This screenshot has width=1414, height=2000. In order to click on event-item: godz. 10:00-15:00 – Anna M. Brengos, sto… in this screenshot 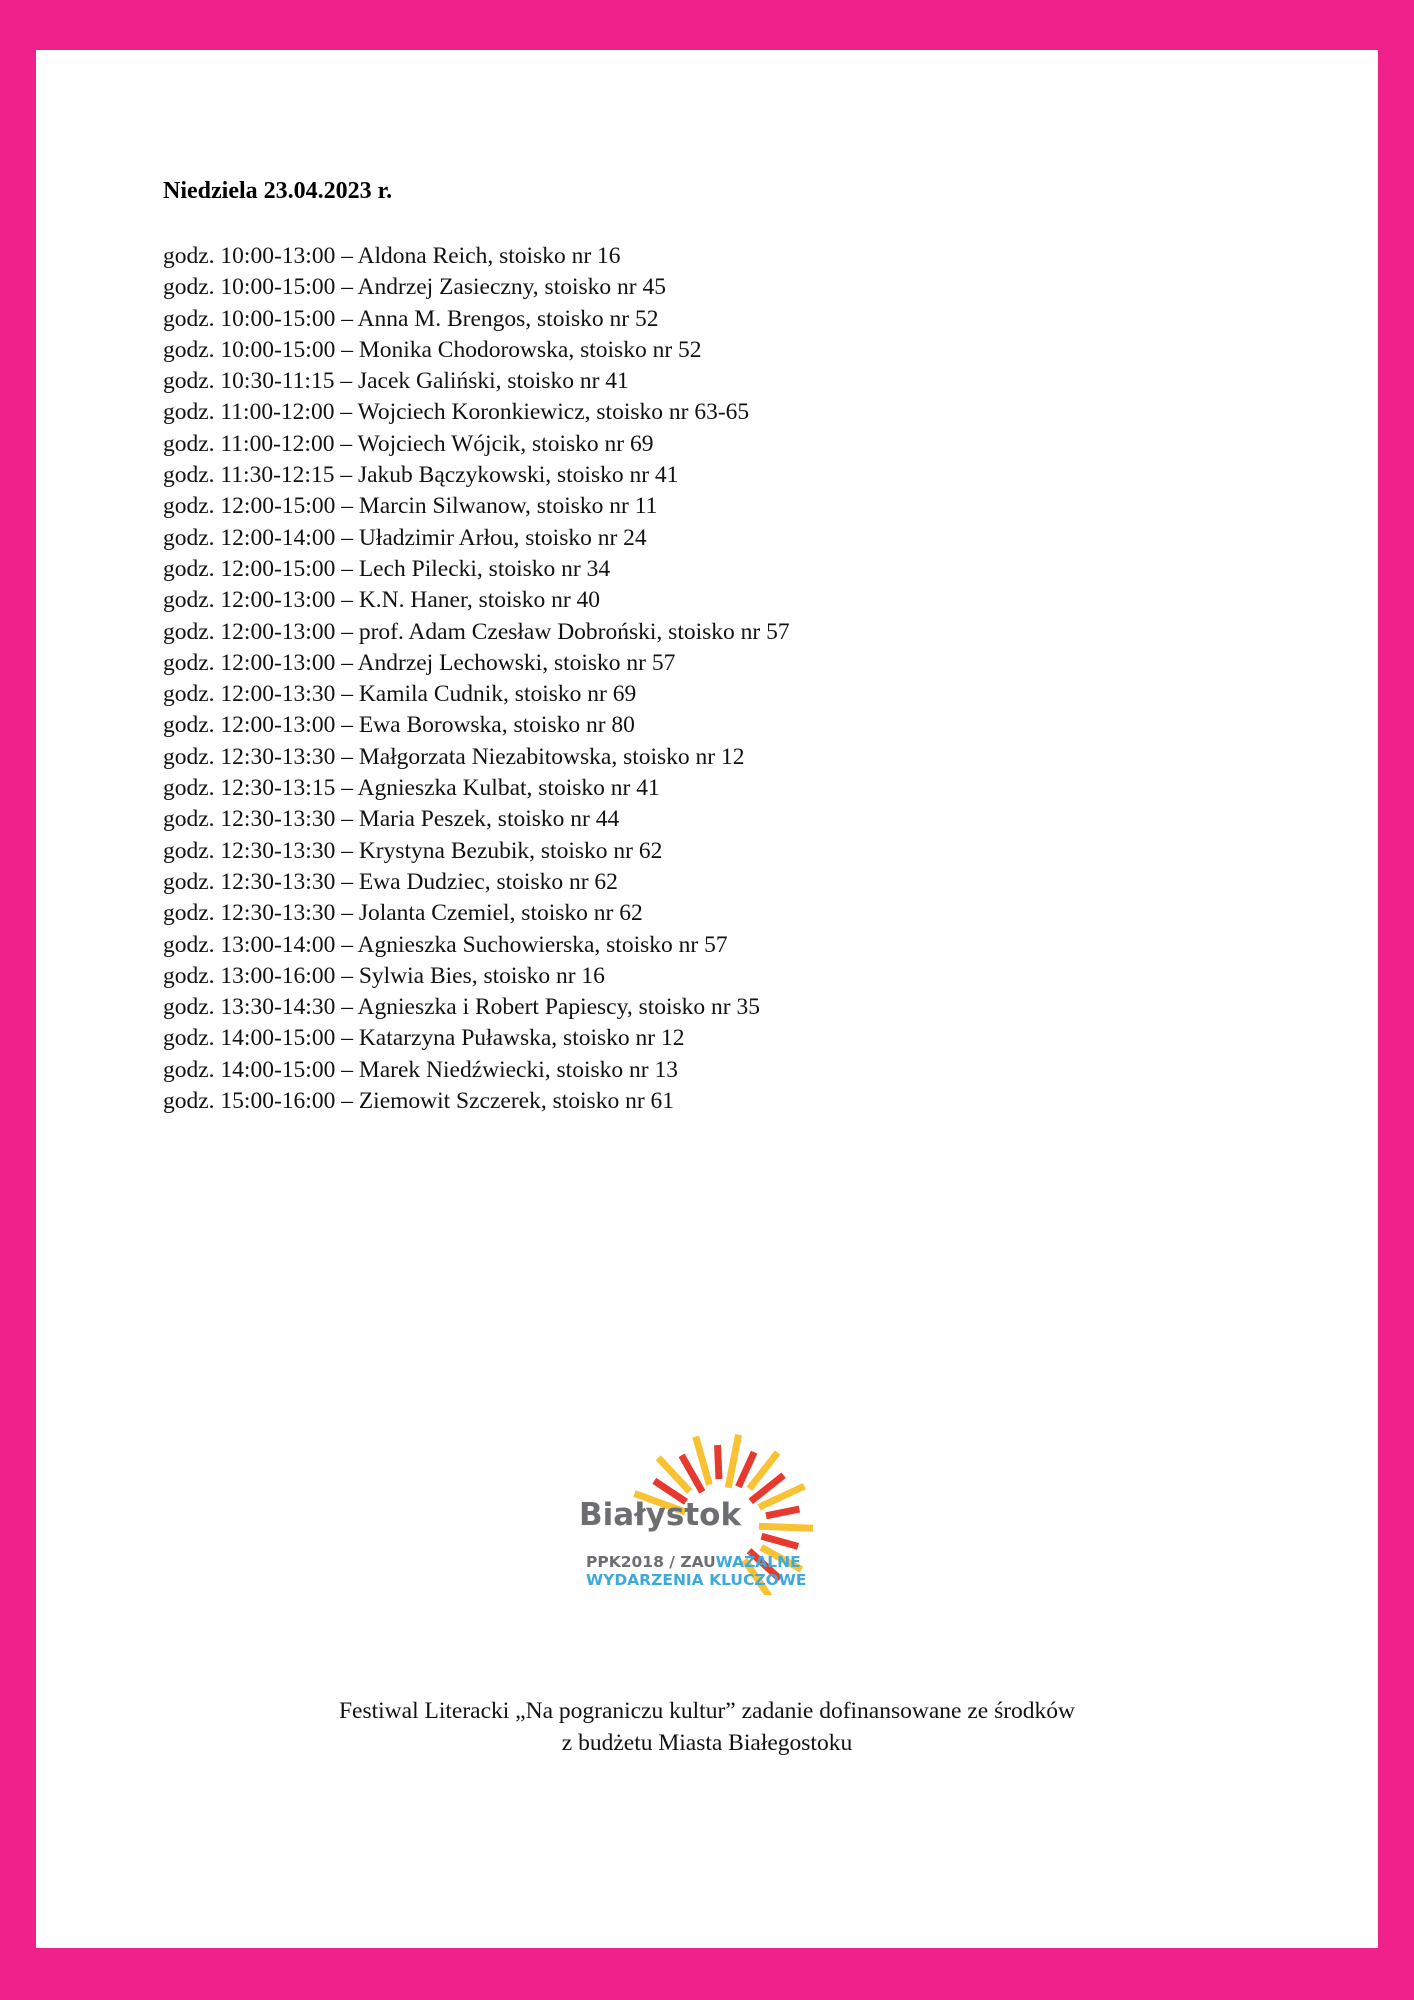, I will do `click(411, 318)`.